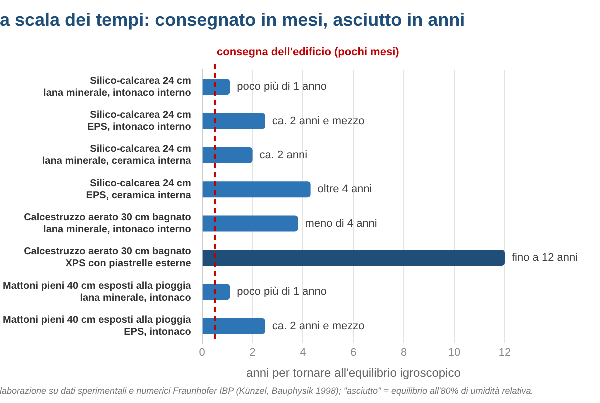 Image resolution: width=600 pixels, height=403 pixels. I want to click on x-tick-label: 2, so click(253, 353).